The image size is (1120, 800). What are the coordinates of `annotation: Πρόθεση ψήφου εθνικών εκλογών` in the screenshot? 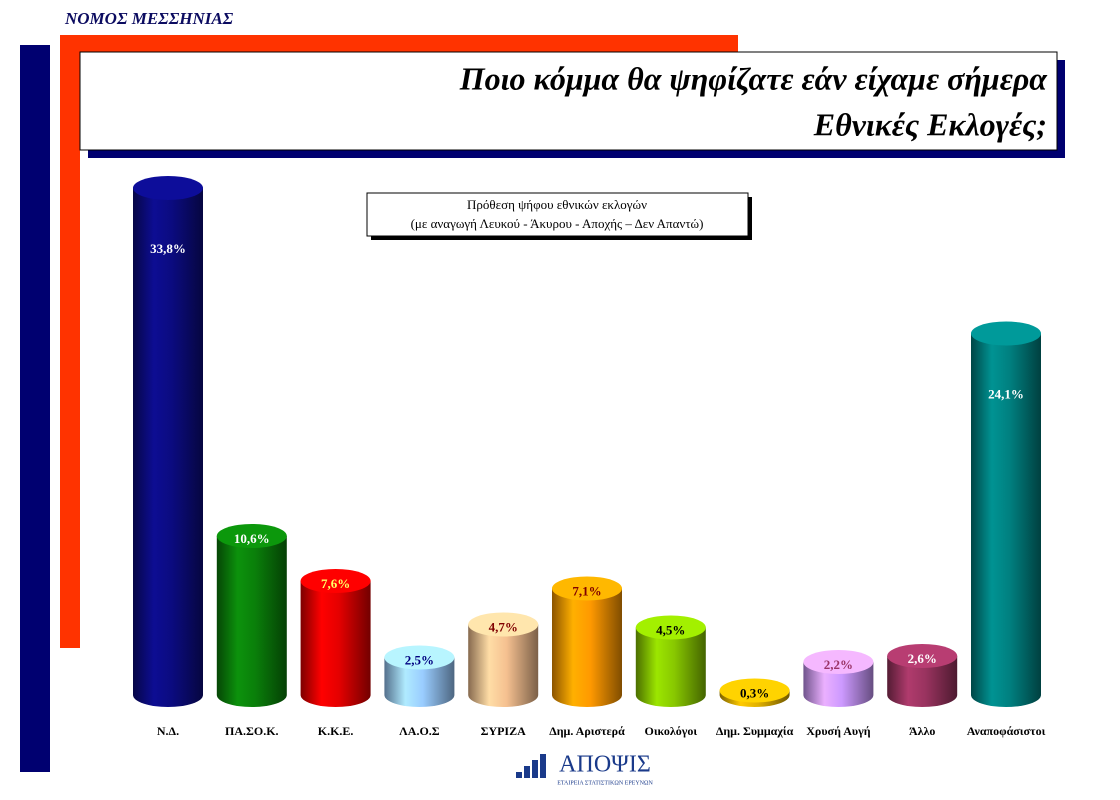 It's located at (557, 204).